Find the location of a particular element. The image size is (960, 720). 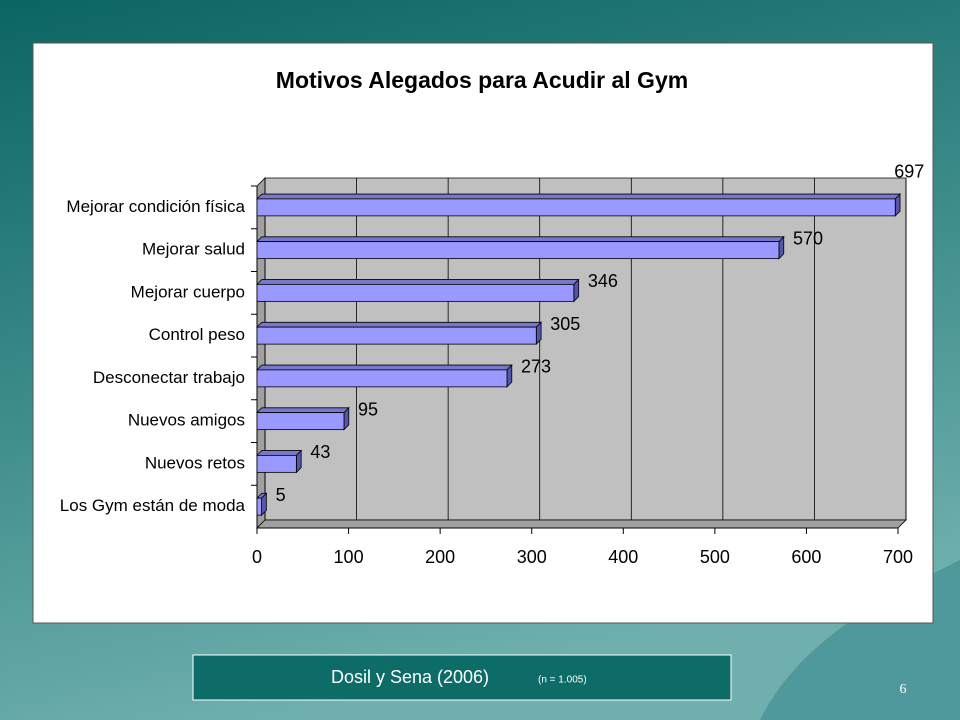

y-tick-label: Mejorar cuerpo is located at coordinates (188, 291).